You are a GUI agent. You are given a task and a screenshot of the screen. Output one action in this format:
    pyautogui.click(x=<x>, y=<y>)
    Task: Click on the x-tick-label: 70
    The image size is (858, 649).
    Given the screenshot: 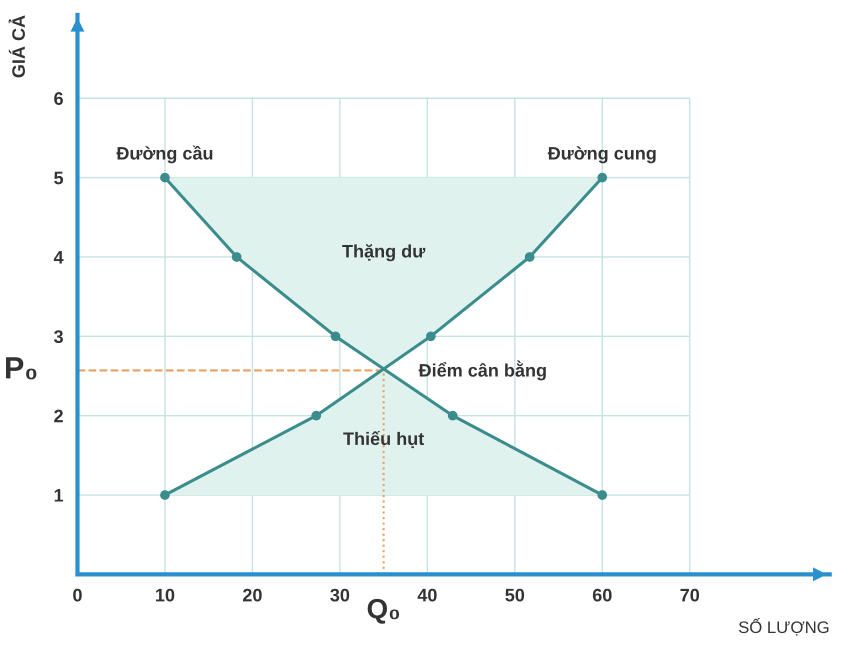 What is the action you would take?
    pyautogui.click(x=690, y=595)
    